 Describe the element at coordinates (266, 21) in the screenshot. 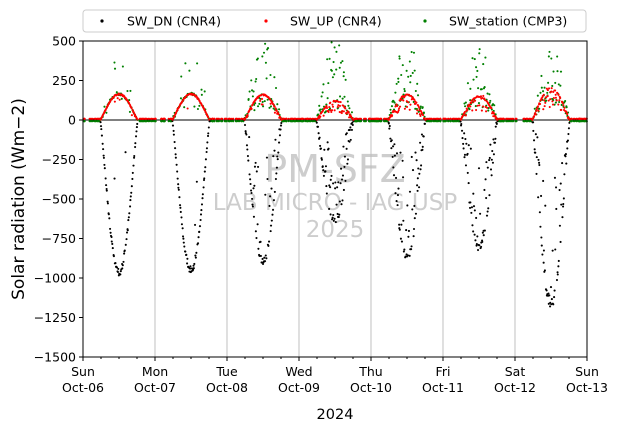

I see `legend-marker-sw-up` at that location.